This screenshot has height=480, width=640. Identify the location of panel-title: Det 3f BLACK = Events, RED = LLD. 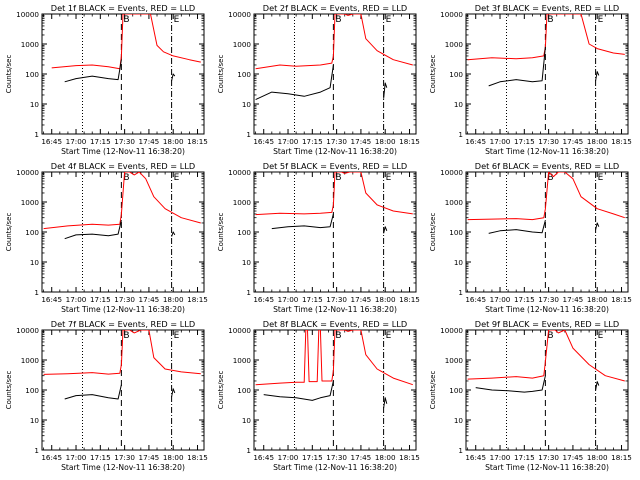
(547, 8).